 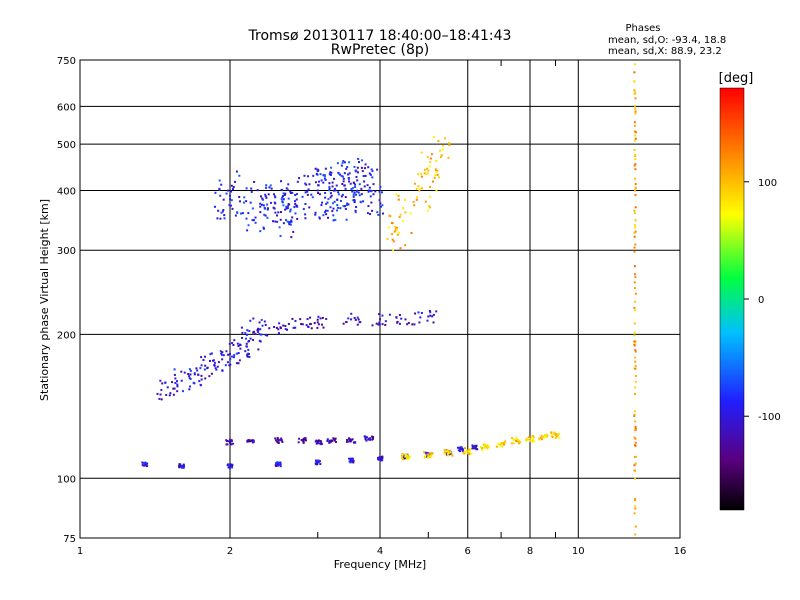 I want to click on y-tick-label: 500, so click(x=66, y=145).